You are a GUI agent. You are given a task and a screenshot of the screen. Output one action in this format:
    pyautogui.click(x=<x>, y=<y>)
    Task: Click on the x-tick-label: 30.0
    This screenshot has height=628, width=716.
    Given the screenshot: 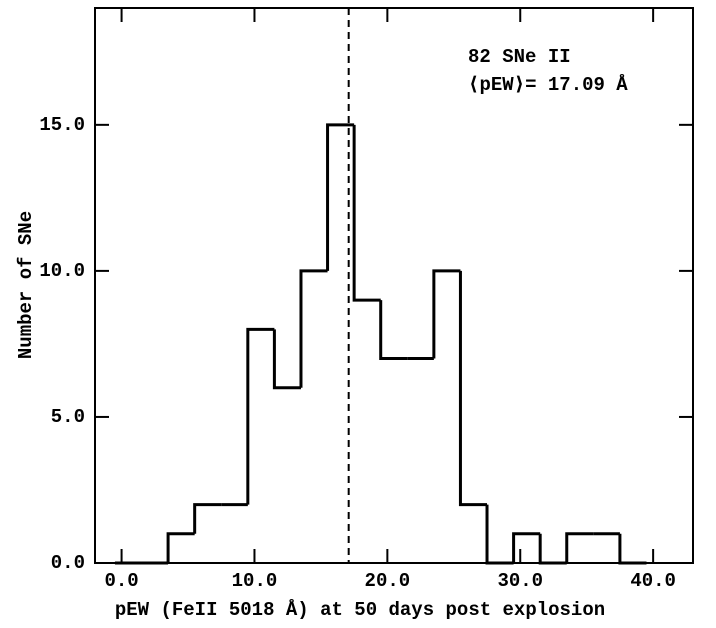 What is the action you would take?
    pyautogui.click(x=520, y=581)
    